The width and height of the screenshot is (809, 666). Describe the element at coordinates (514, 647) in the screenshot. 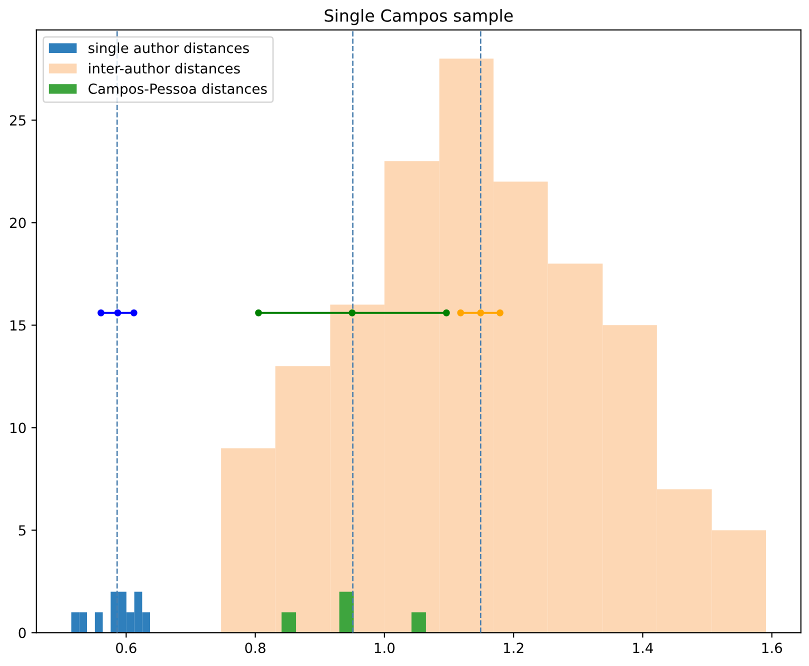

I see `x-tick-label: 1.2` at that location.